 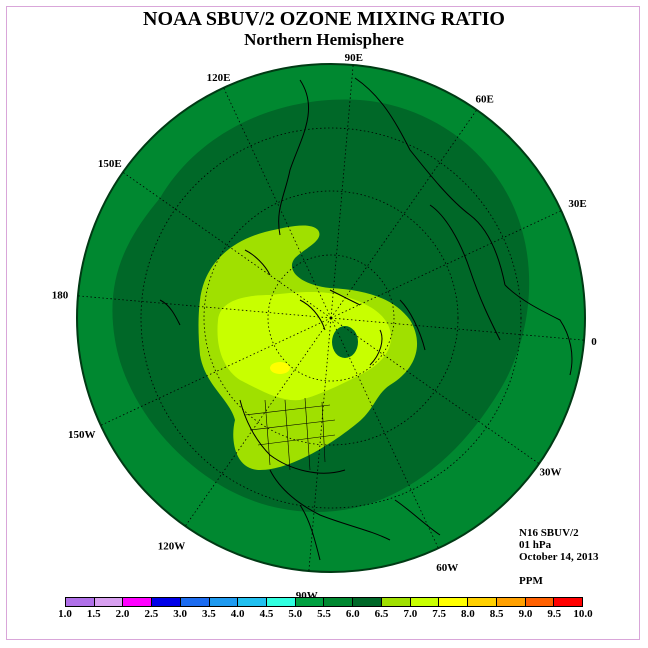 What do you see at coordinates (531, 581) in the screenshot?
I see `units-label: PPM` at bounding box center [531, 581].